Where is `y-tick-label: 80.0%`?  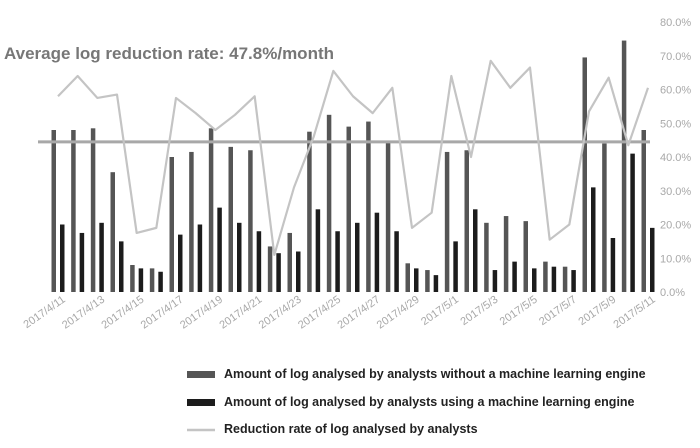
y-tick-label: 80.0% is located at coordinates (675, 23).